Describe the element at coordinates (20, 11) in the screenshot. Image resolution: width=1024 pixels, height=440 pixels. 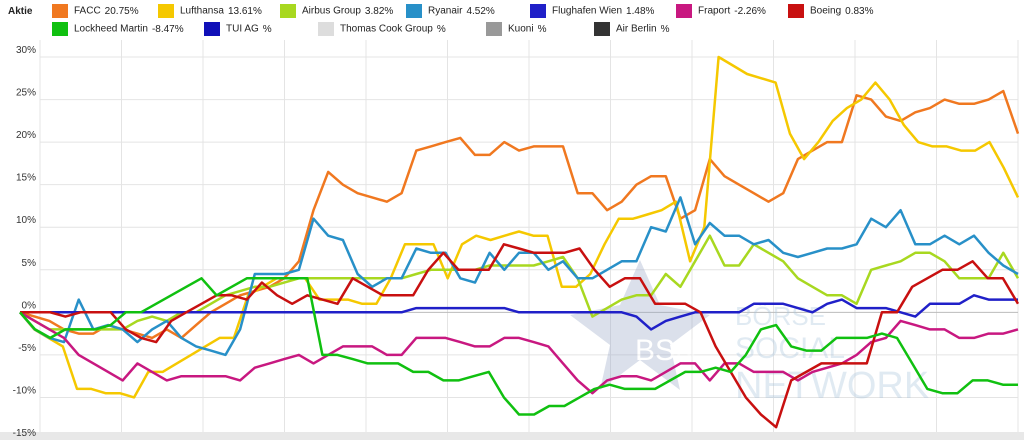
I see `legend-heading: Aktie` at that location.